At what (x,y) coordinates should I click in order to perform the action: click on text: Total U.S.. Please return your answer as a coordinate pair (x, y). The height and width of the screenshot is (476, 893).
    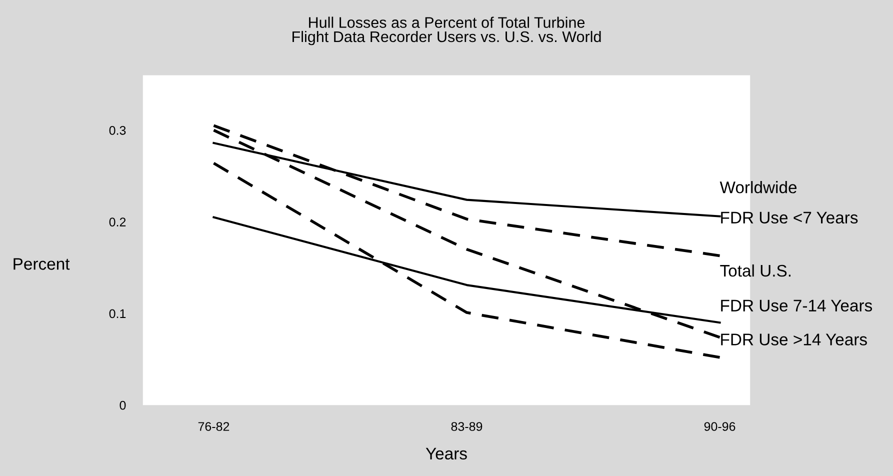
    Looking at the image, I should click on (755, 270).